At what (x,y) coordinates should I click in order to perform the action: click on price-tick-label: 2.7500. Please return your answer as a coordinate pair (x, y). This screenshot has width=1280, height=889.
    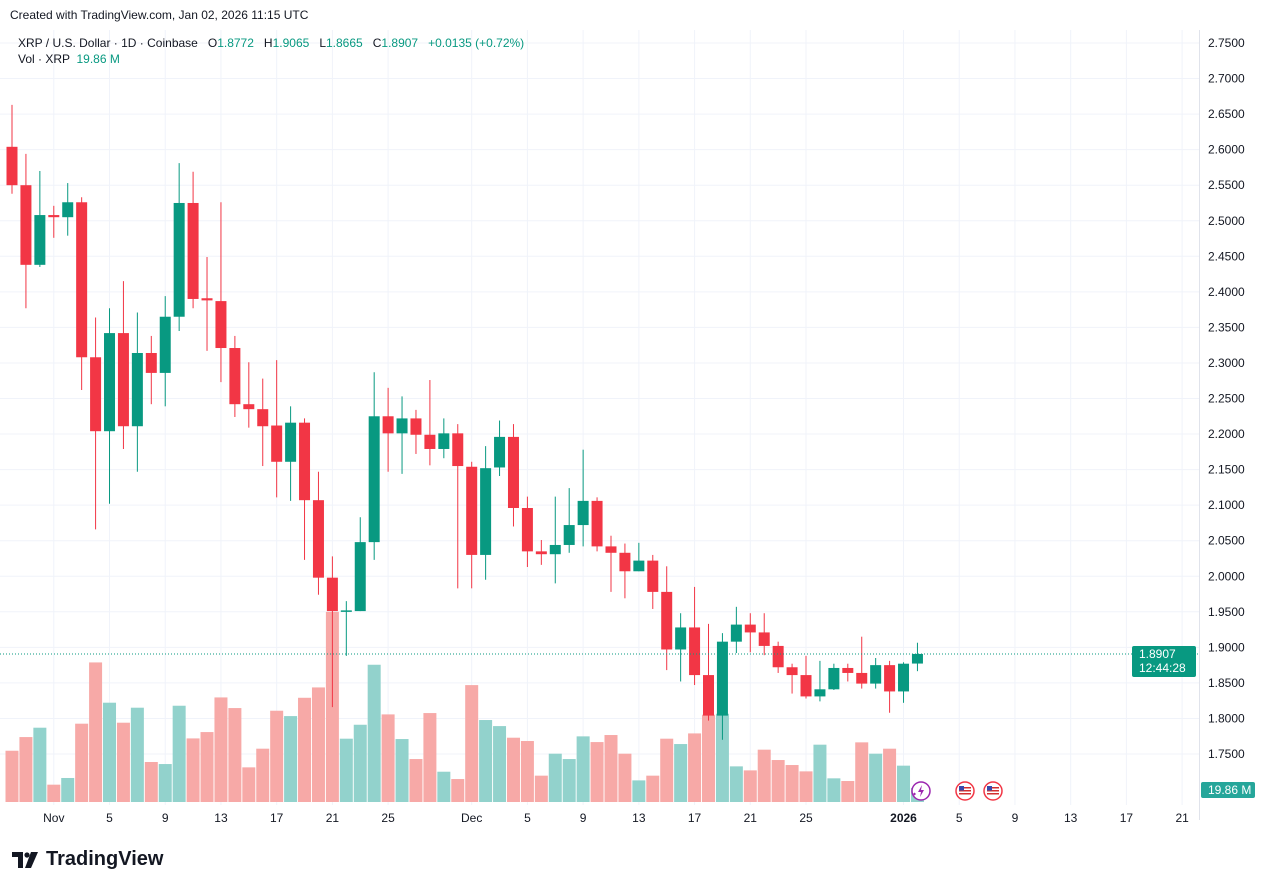
    Looking at the image, I should click on (1226, 43).